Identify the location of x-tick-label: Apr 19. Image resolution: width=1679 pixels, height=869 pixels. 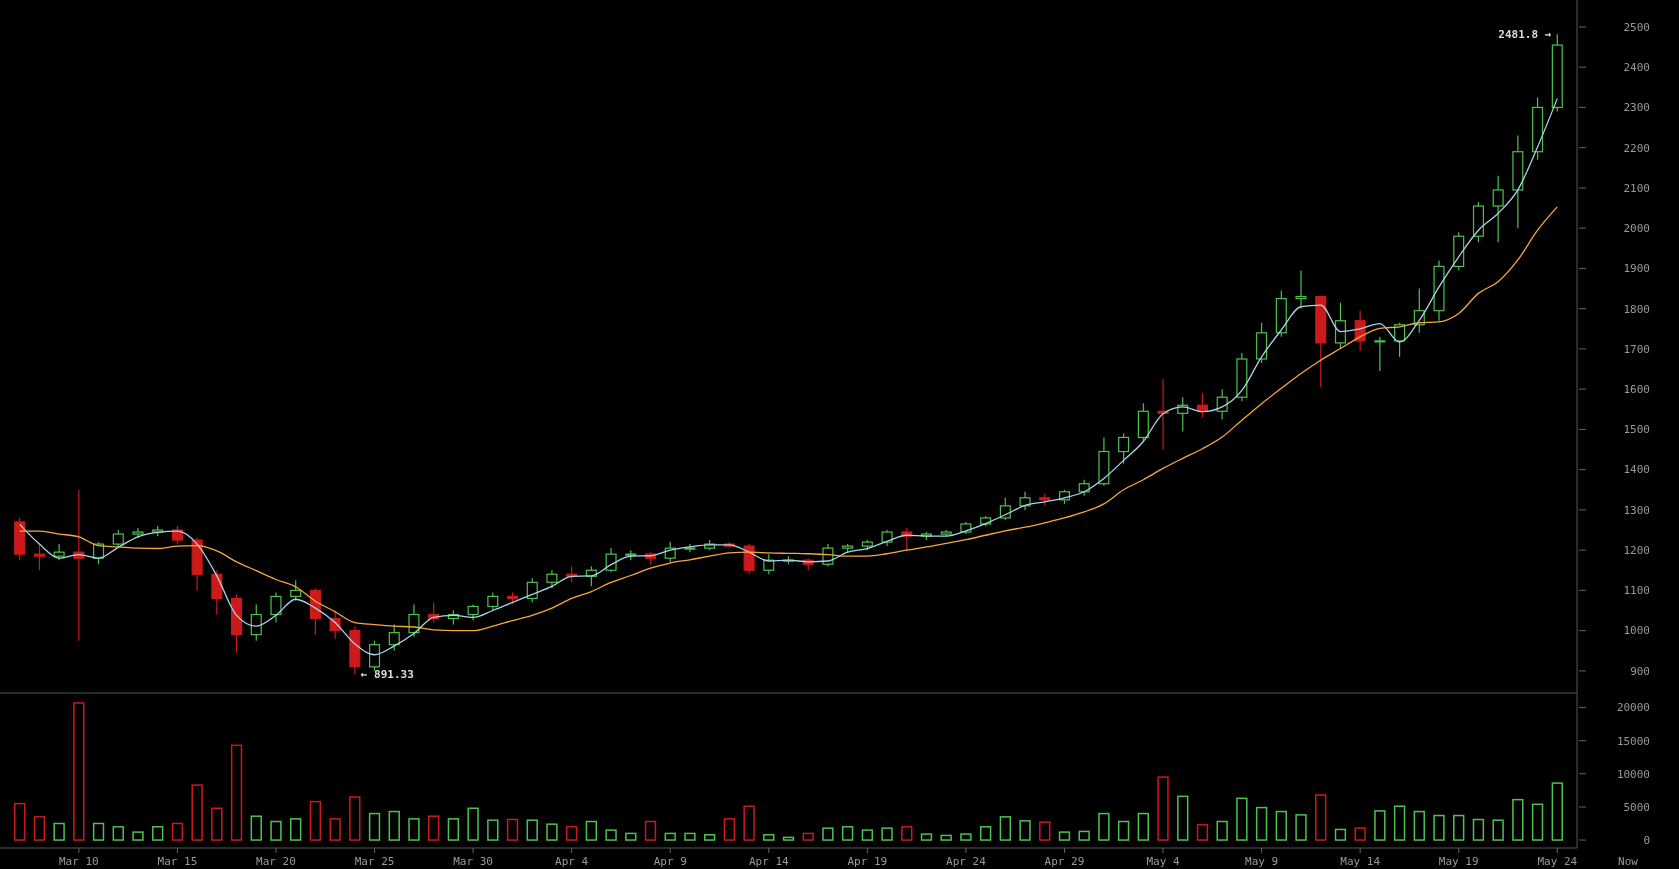
(867, 861).